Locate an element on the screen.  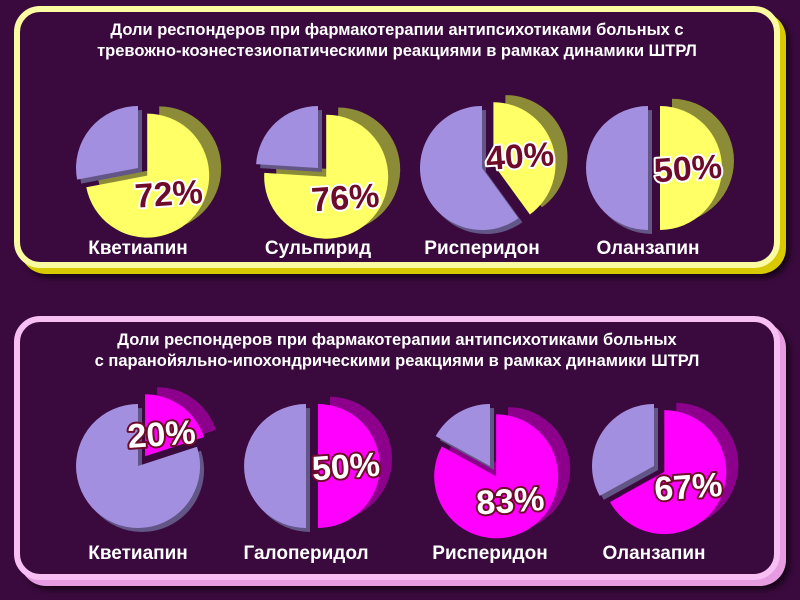
pie-1-0-responders-slice is located at coordinates (174, 425).